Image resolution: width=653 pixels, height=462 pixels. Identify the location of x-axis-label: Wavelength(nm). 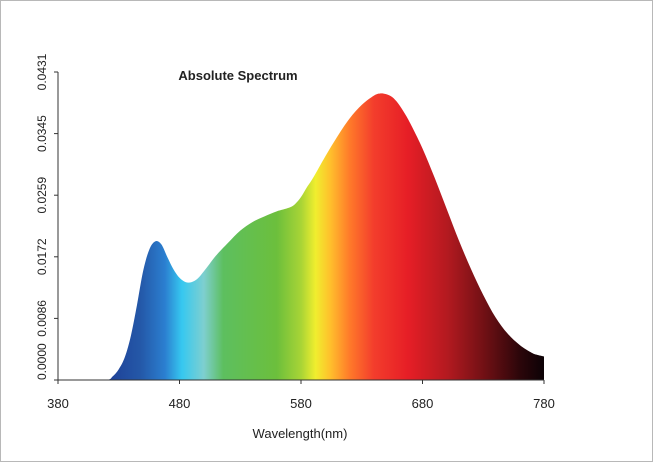
(300, 433).